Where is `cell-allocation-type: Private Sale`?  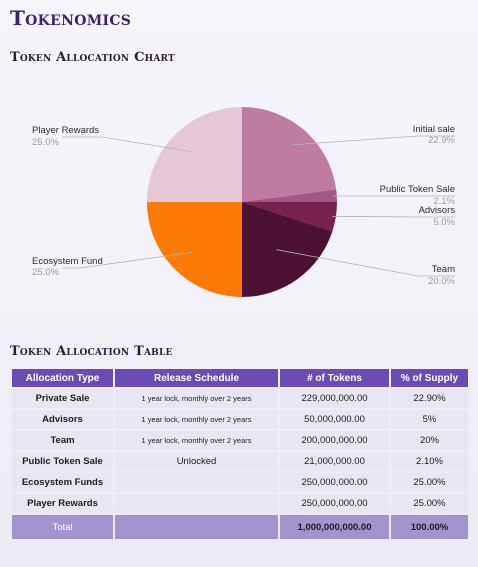
cell-allocation-type: Private Sale is located at coordinates (62, 398).